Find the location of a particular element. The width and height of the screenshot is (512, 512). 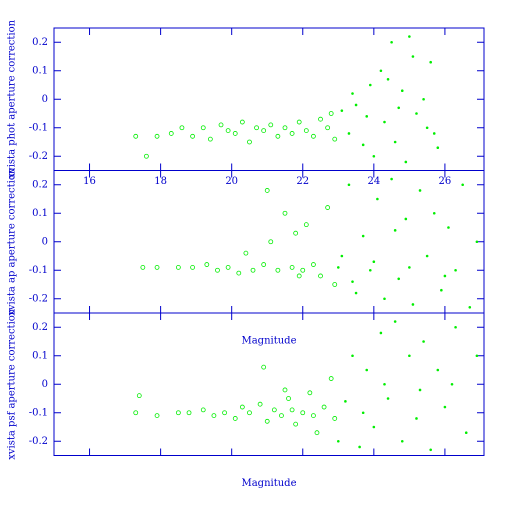

x-tick-label: 18 is located at coordinates (160, 181).